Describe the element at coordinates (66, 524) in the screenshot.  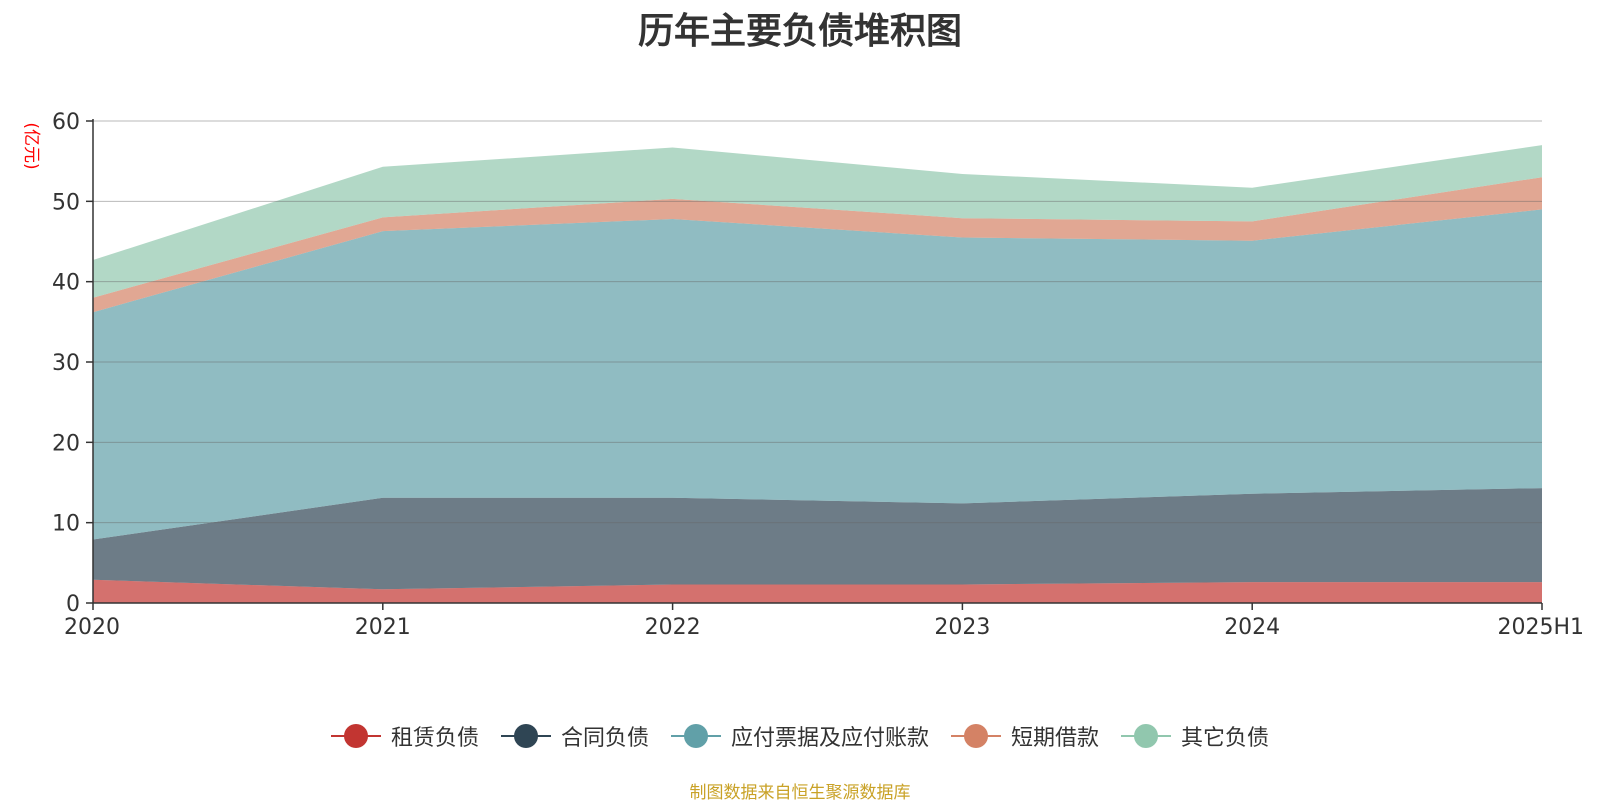
I see `y-tick-label-1: 10` at that location.